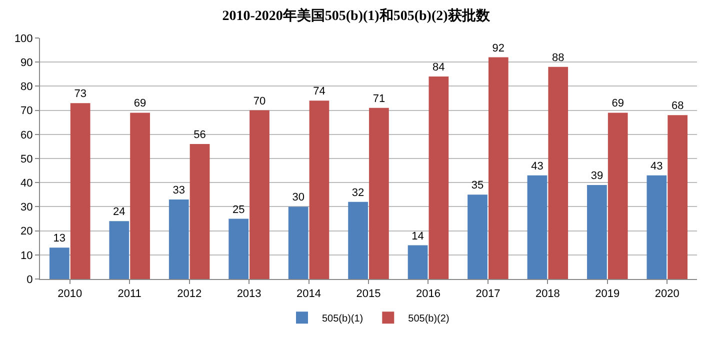 Image resolution: width=712 pixels, height=344 pixels. I want to click on y-tick-label: 90, so click(26, 62).